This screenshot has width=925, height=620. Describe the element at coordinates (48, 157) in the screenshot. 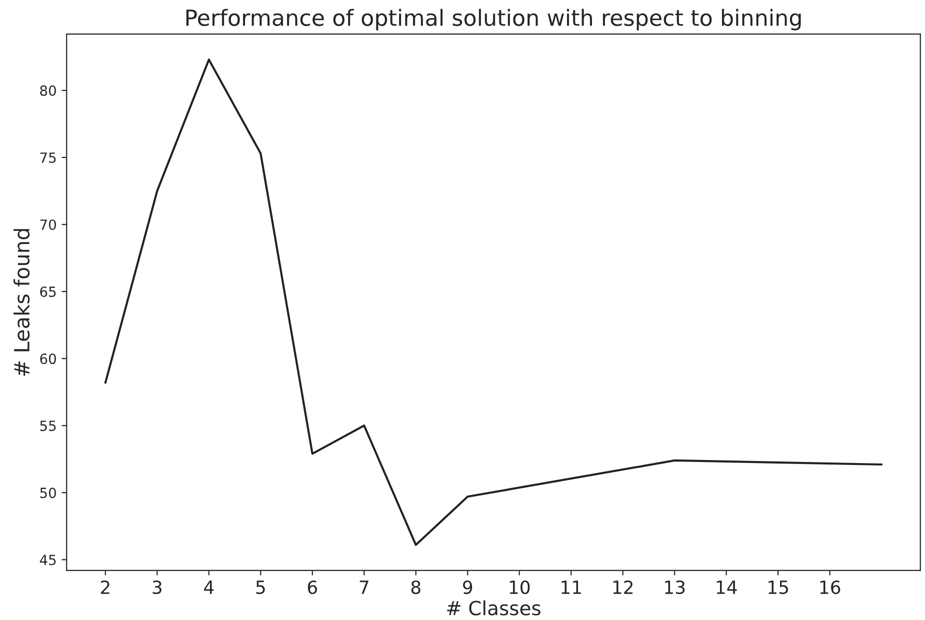

I see `y-tick-label: 75` at that location.